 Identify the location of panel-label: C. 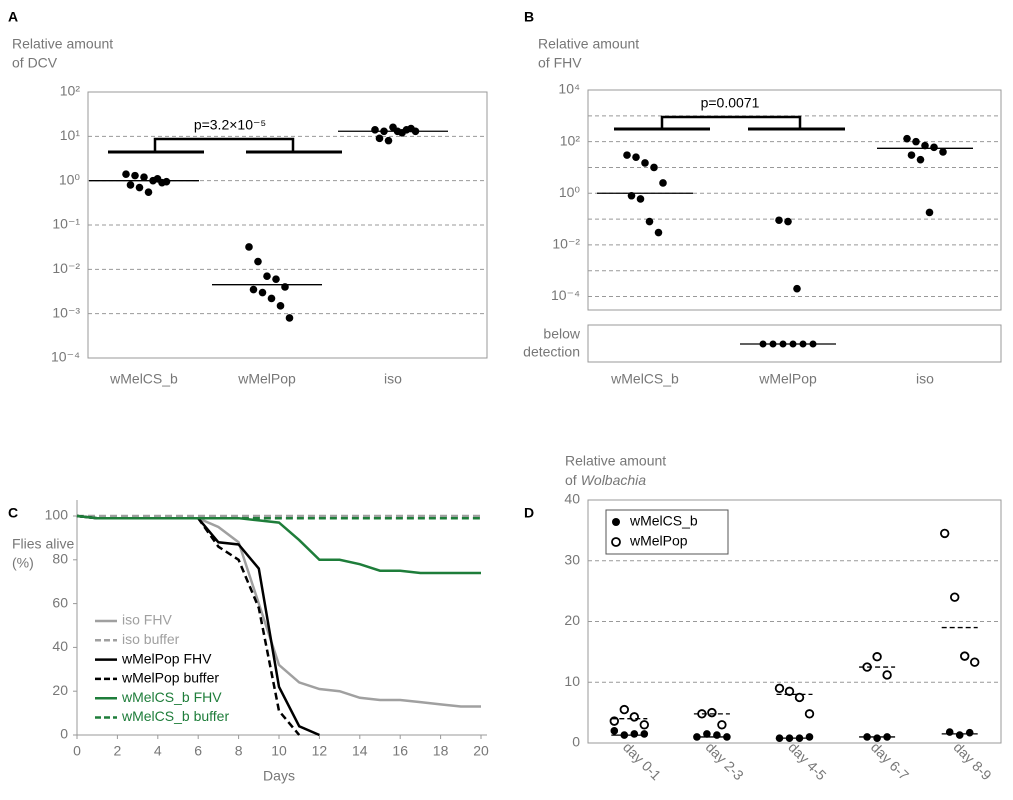
(13, 513).